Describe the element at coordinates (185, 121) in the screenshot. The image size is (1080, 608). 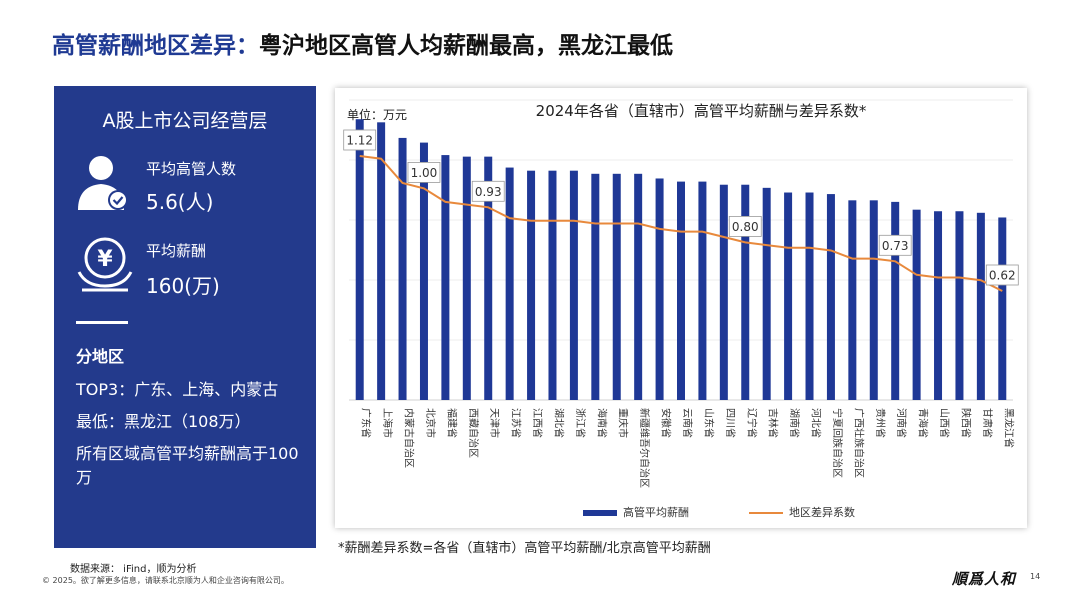
I see `panel-heading: A股上市公司经营层` at that location.